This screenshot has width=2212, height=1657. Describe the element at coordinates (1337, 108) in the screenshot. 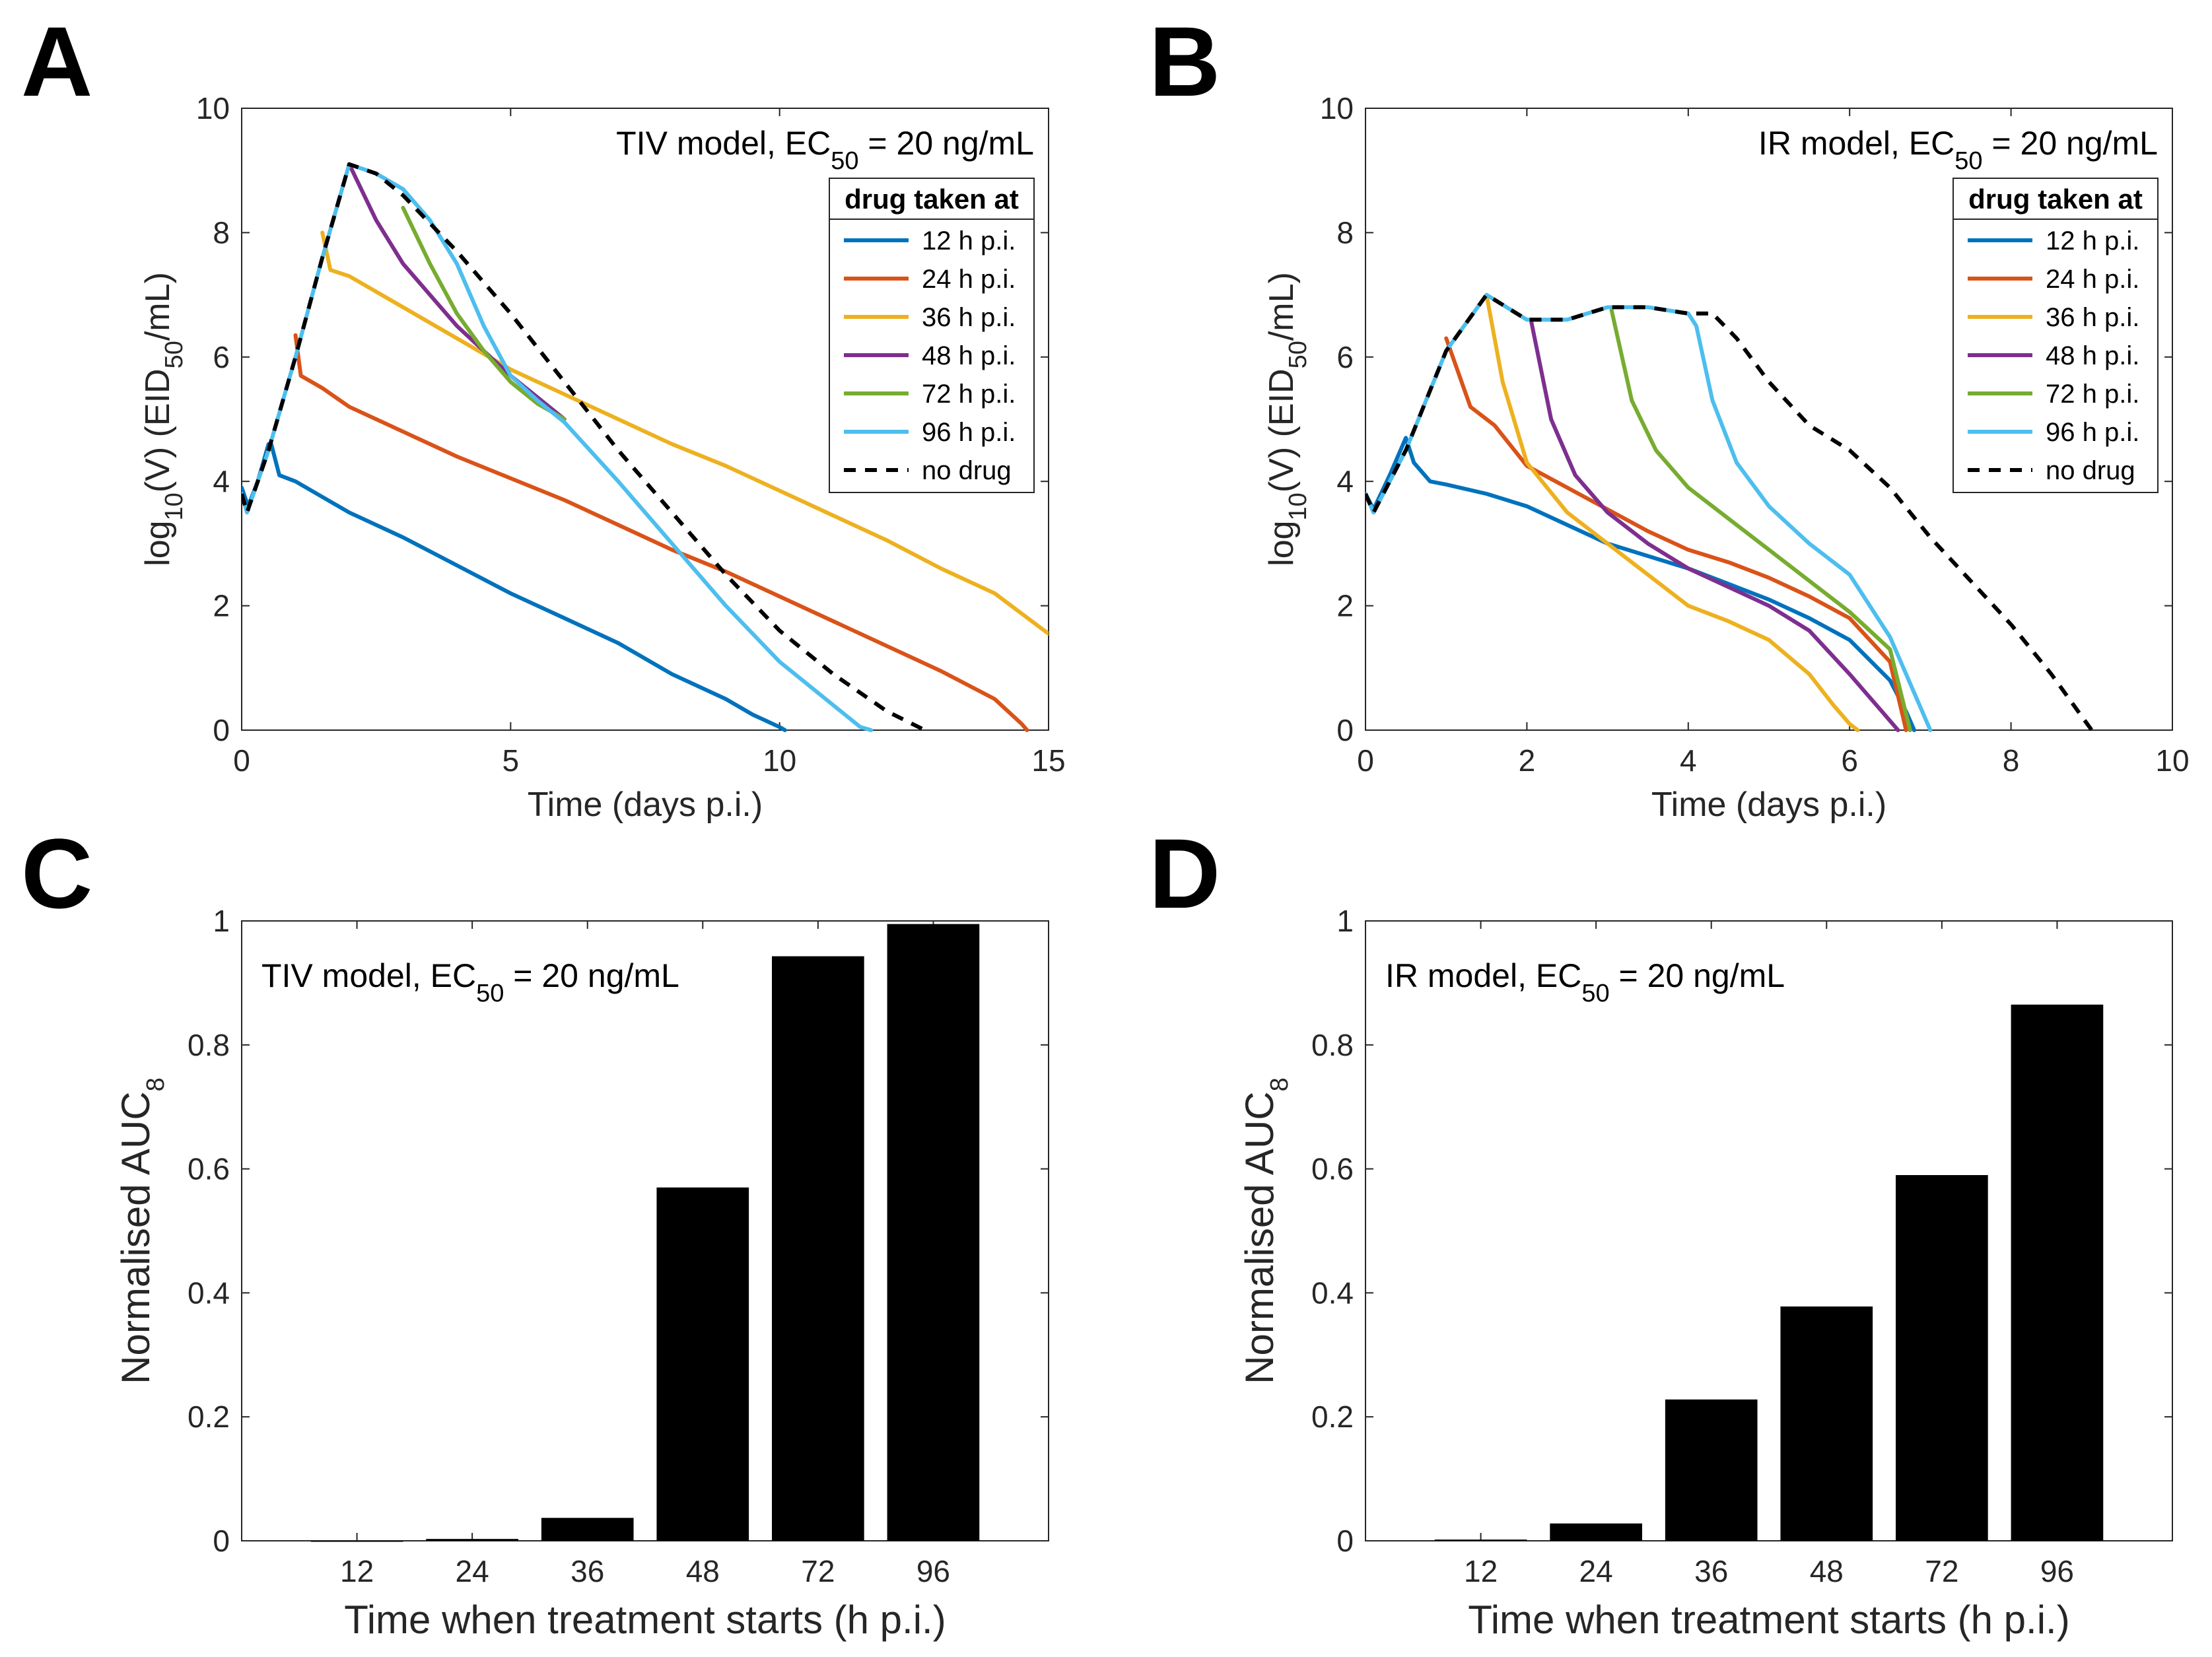

I see `y-tick-label: 10` at that location.